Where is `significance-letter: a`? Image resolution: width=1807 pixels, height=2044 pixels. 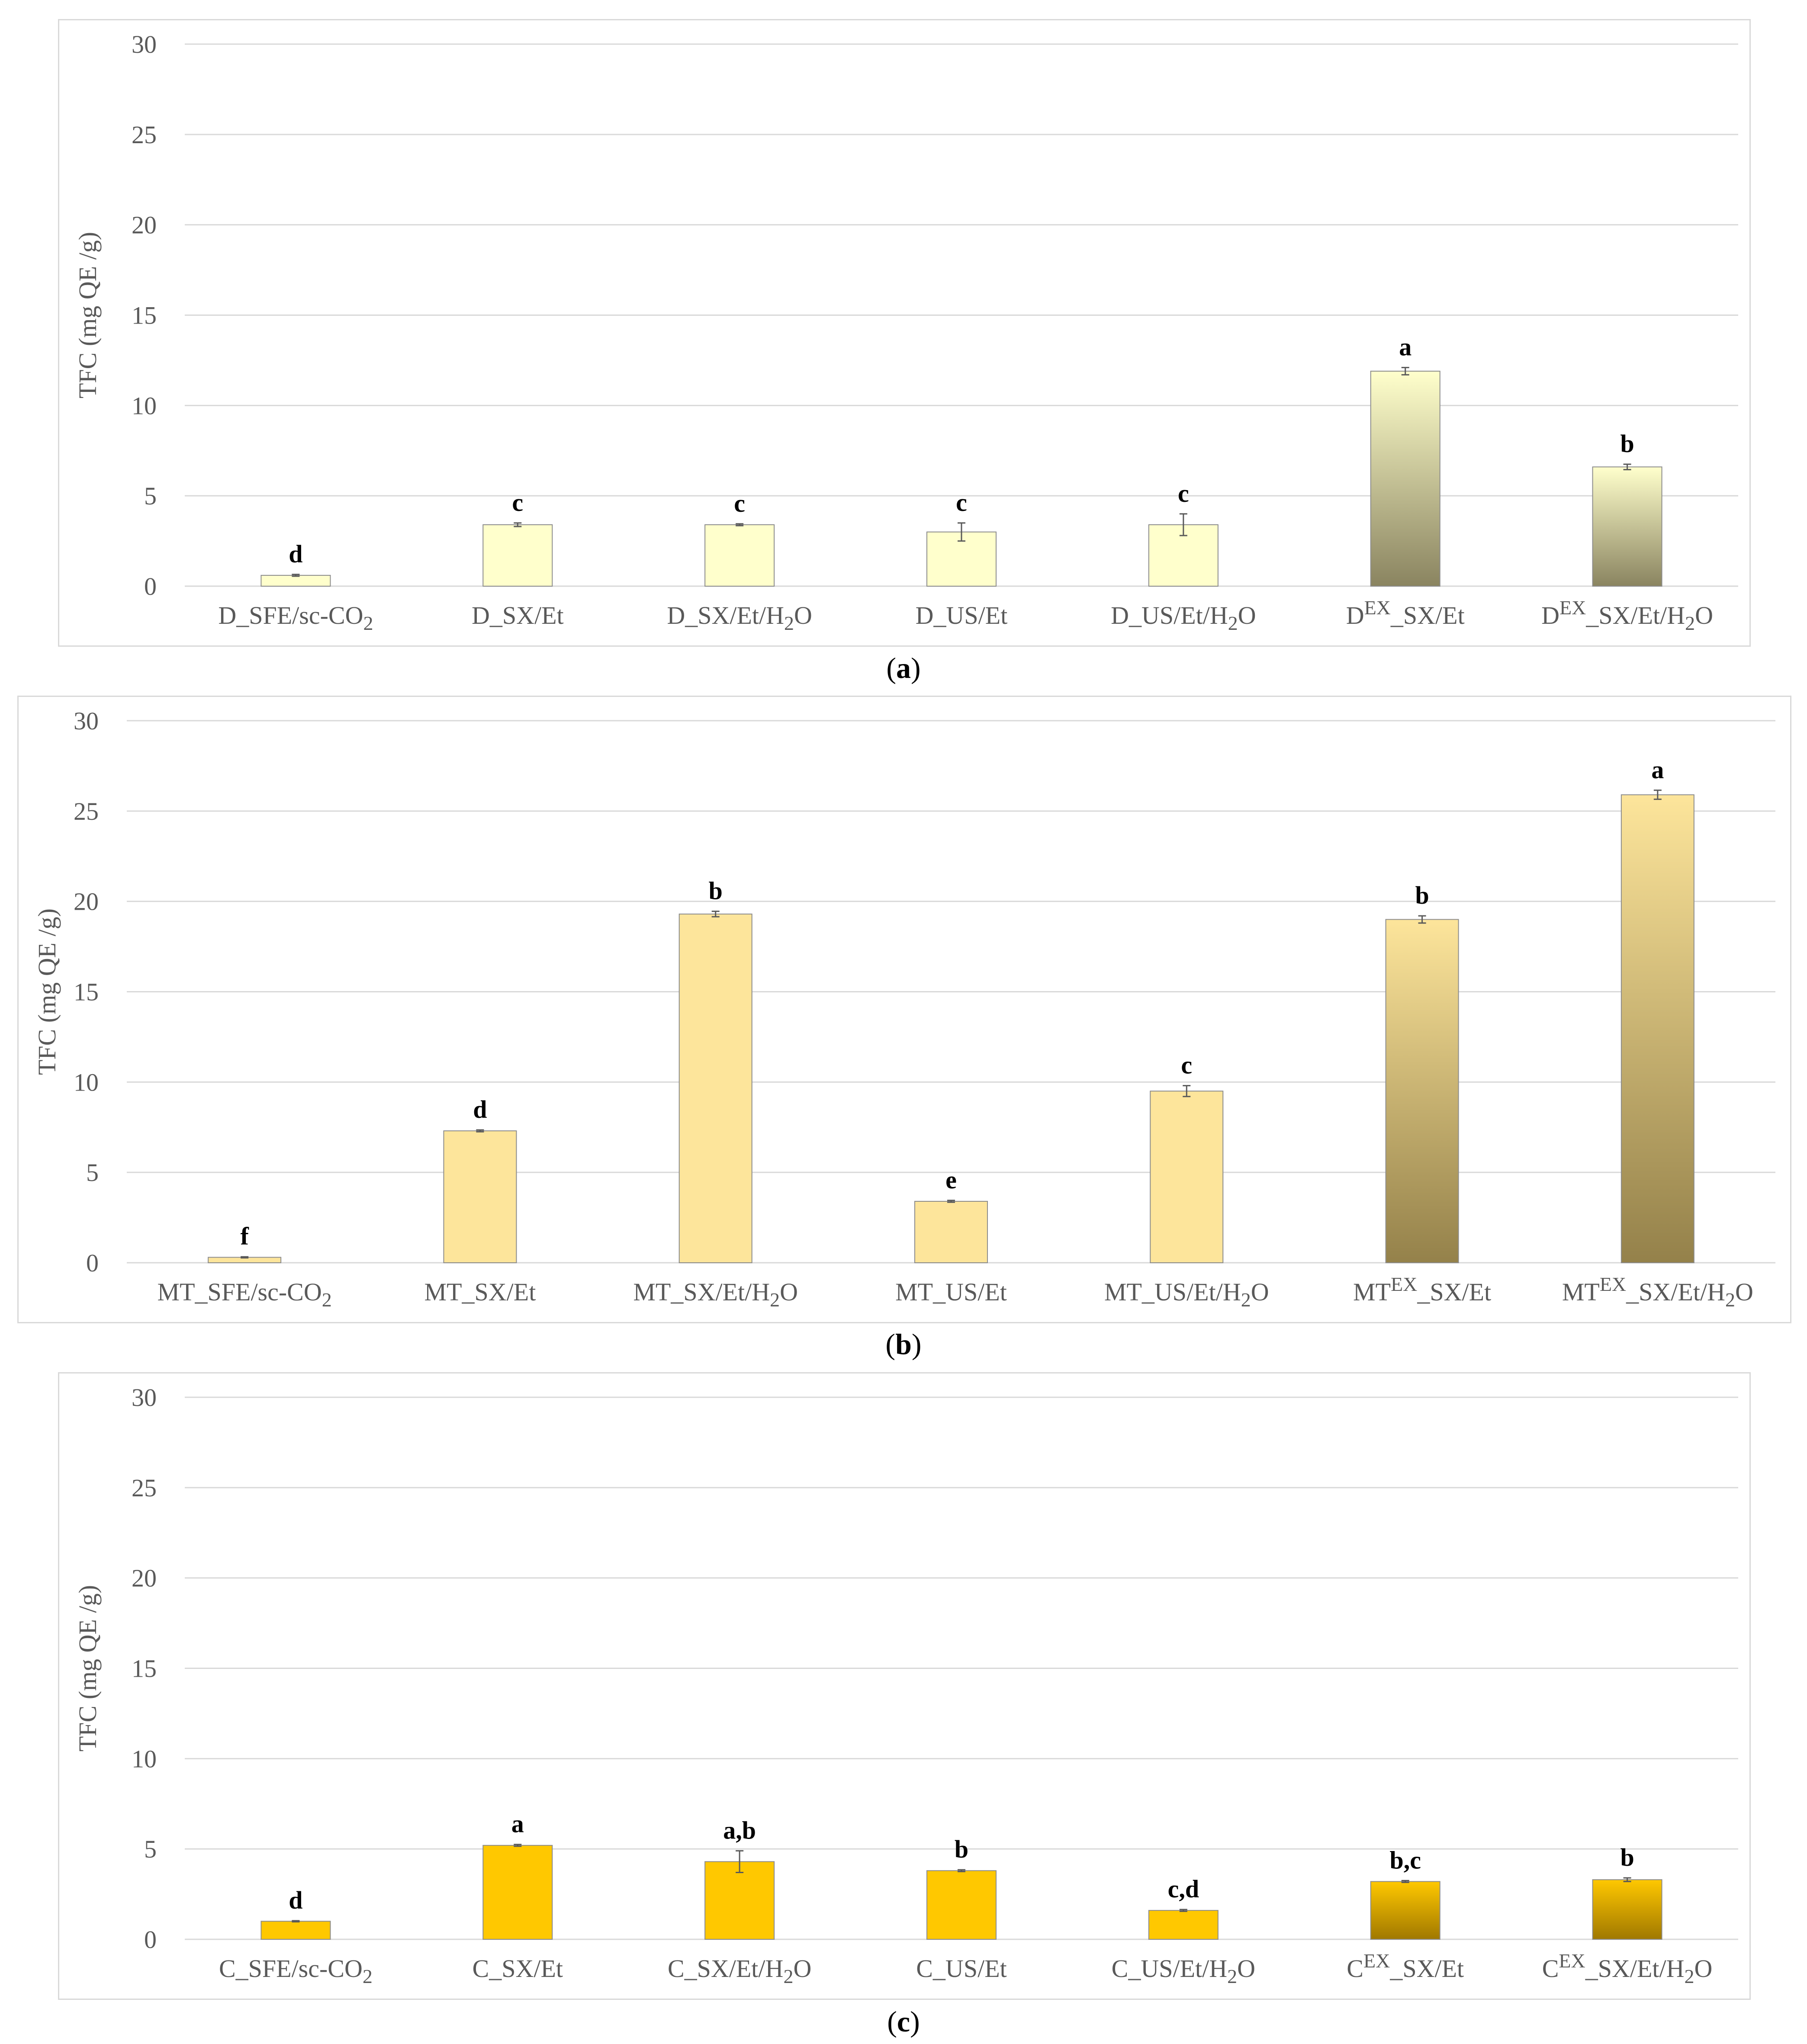 significance-letter: a is located at coordinates (1657, 770).